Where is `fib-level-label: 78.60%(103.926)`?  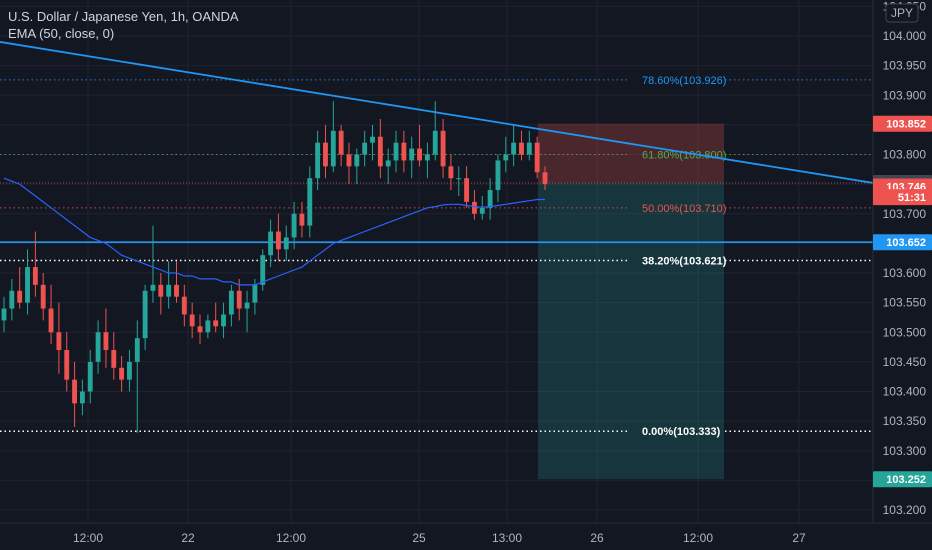
fib-level-label: 78.60%(103.926) is located at coordinates (684, 81).